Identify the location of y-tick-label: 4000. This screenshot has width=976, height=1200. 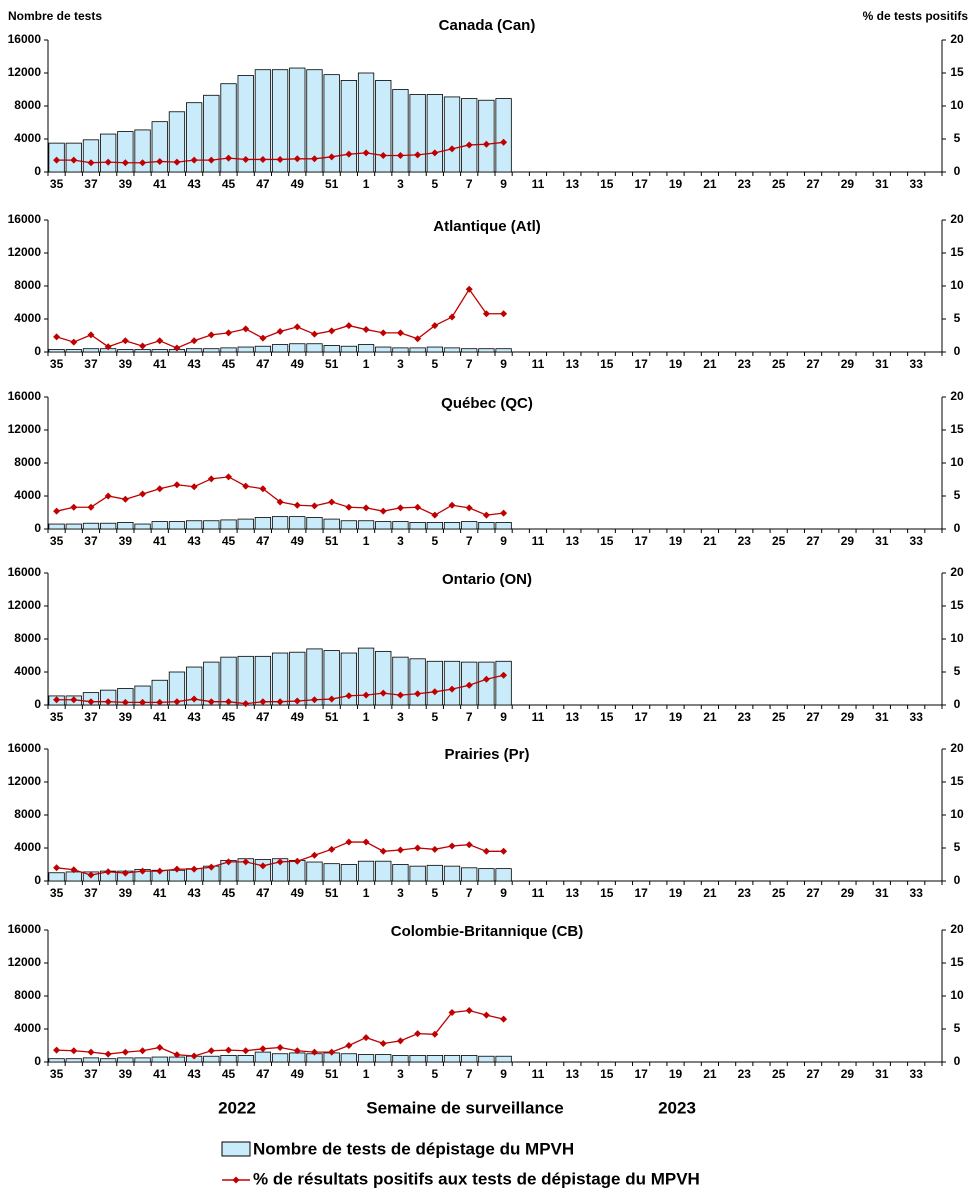
(27, 138).